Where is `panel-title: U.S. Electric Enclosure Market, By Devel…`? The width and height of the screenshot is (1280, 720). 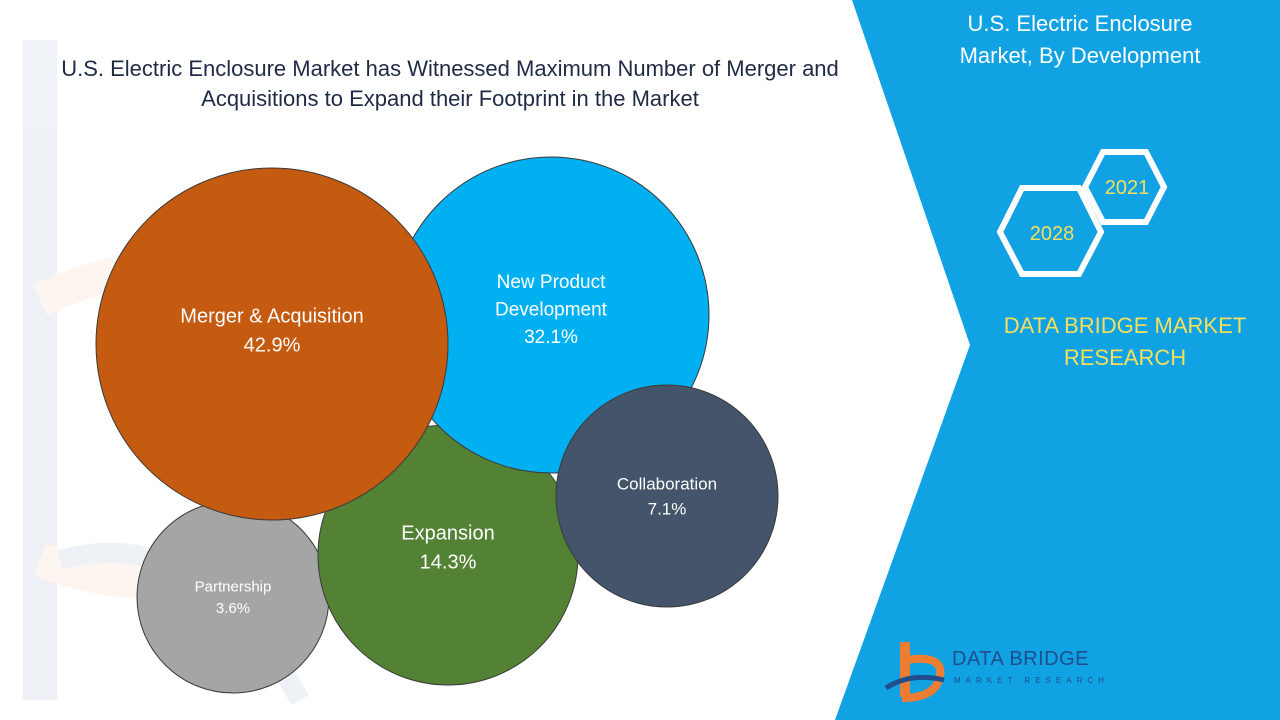
panel-title: U.S. Electric Enclosure Market, By Devel… is located at coordinates (1080, 39).